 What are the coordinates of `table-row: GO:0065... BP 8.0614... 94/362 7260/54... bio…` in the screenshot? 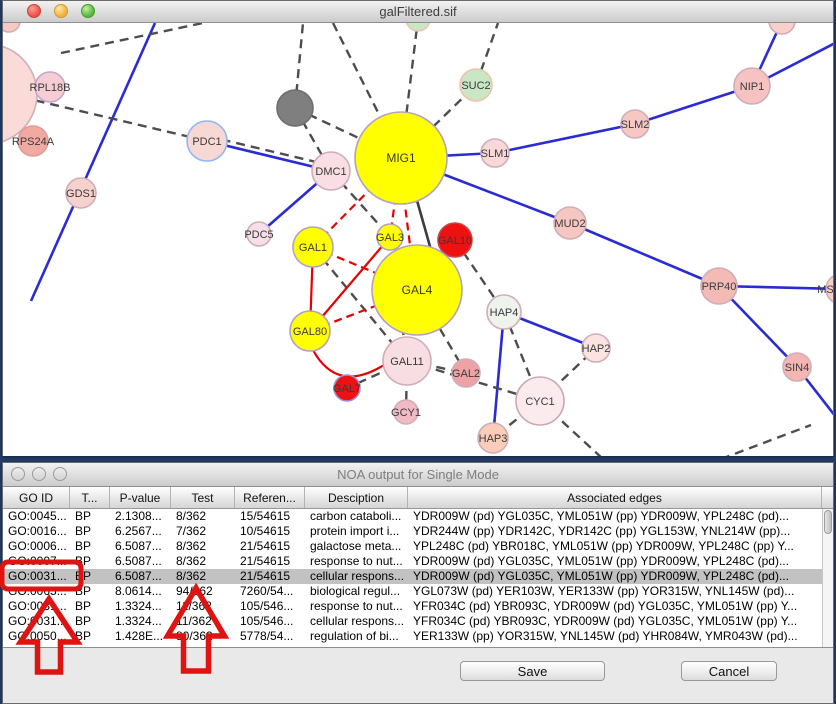 It's located at (412, 591).